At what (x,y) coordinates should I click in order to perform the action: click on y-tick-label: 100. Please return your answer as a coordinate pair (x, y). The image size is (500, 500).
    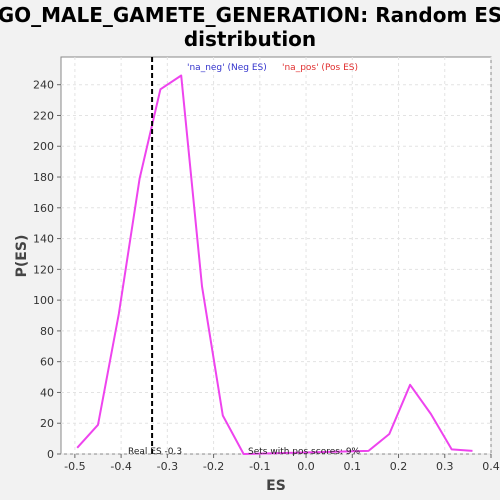
    Looking at the image, I should click on (43, 300).